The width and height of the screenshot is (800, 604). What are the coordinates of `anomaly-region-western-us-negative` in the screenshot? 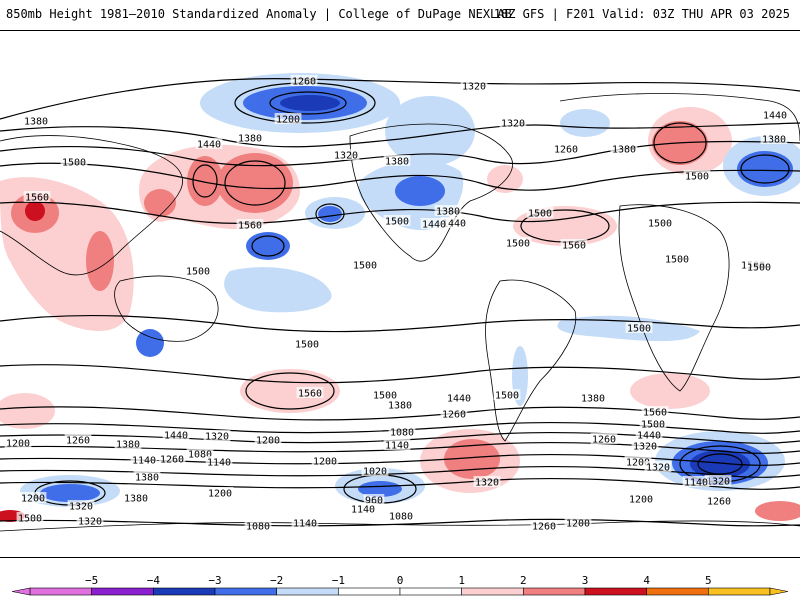 It's located at (420, 191).